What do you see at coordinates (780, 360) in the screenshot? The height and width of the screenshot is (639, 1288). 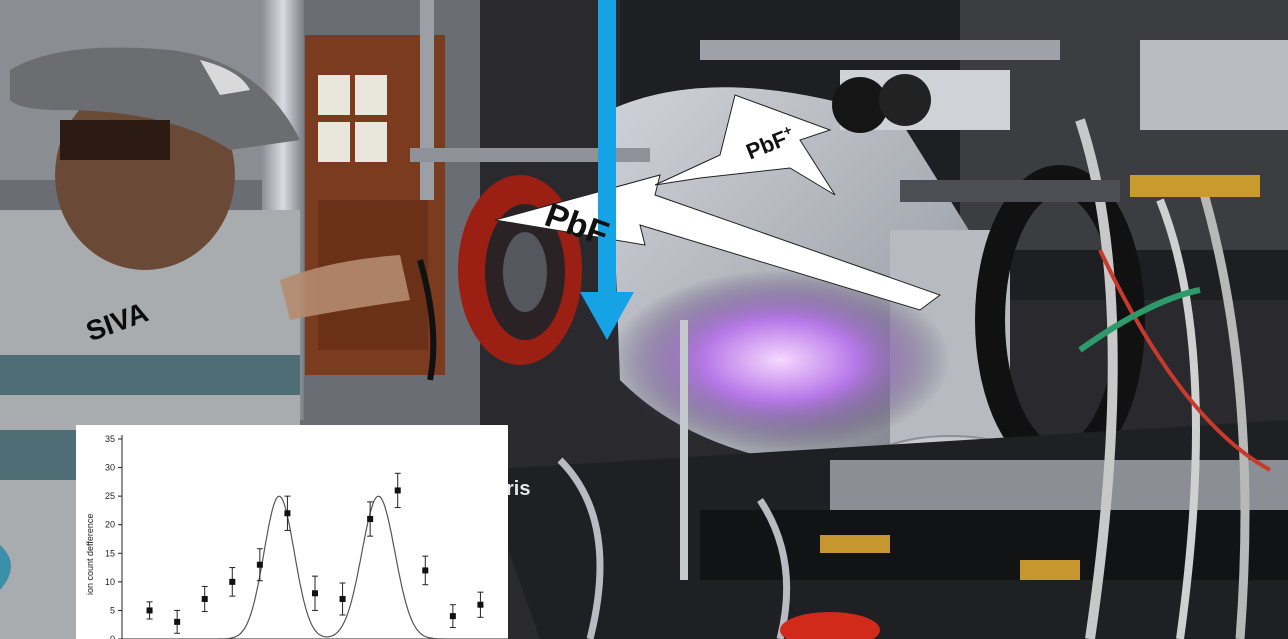 I see `plasma-glow` at bounding box center [780, 360].